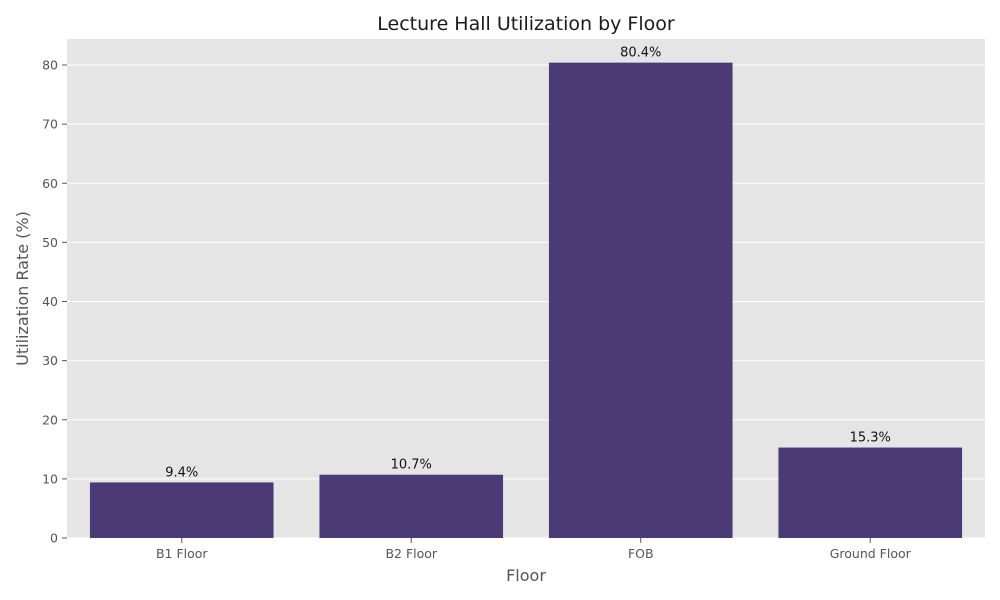 The height and width of the screenshot is (600, 1000). What do you see at coordinates (411, 465) in the screenshot?
I see `data-label: 10.7%` at bounding box center [411, 465].